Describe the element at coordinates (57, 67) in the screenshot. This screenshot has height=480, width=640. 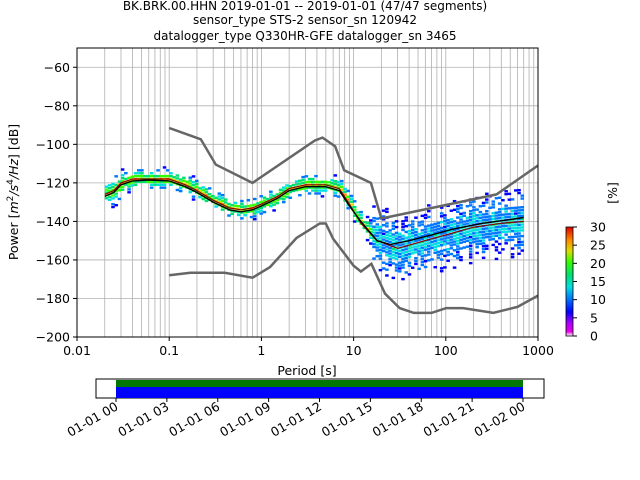
I see `y-tick-label: −60` at that location.